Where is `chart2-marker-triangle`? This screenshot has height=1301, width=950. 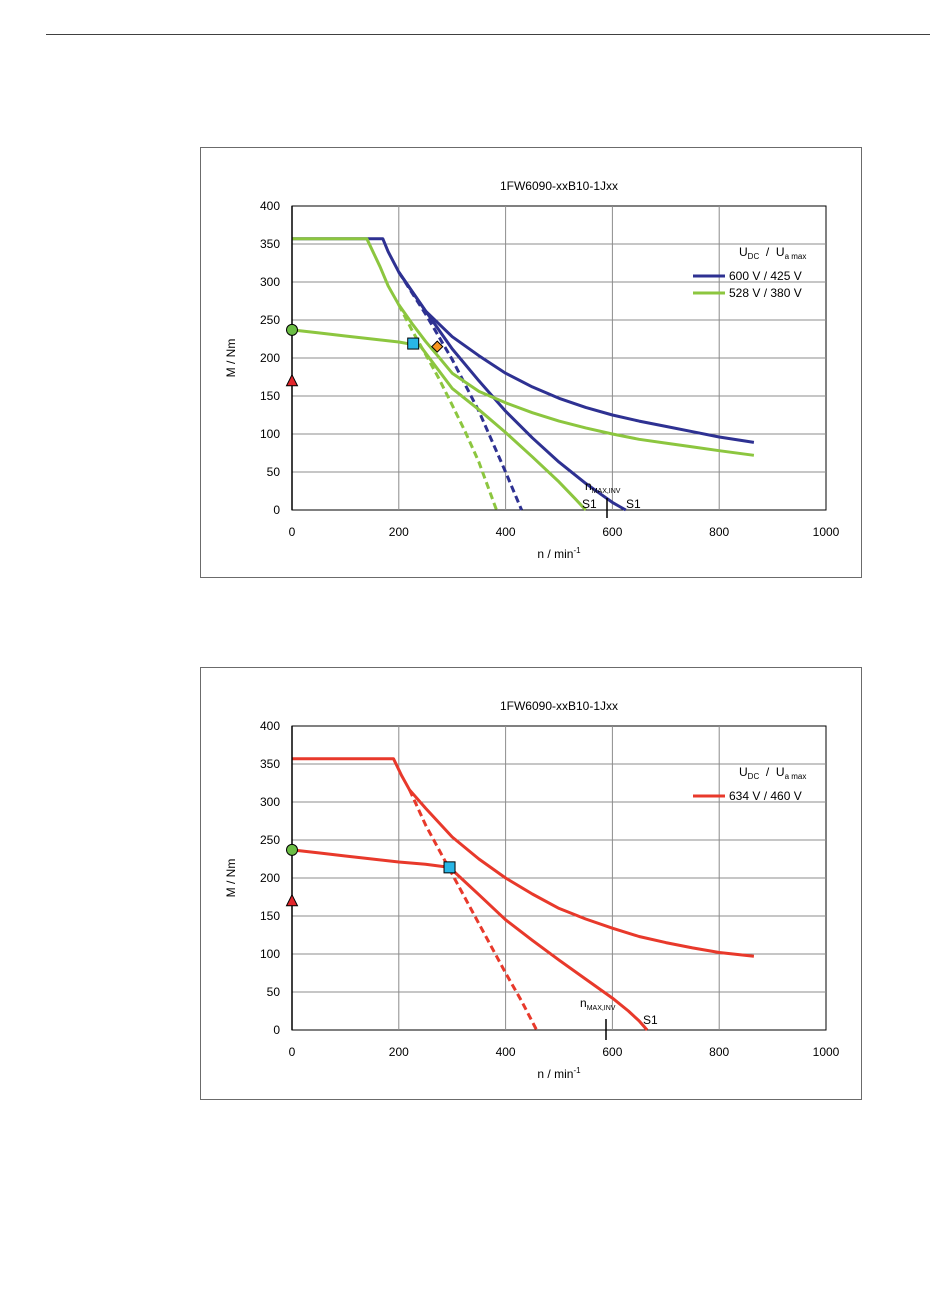 chart2-marker-triangle is located at coordinates (292, 900).